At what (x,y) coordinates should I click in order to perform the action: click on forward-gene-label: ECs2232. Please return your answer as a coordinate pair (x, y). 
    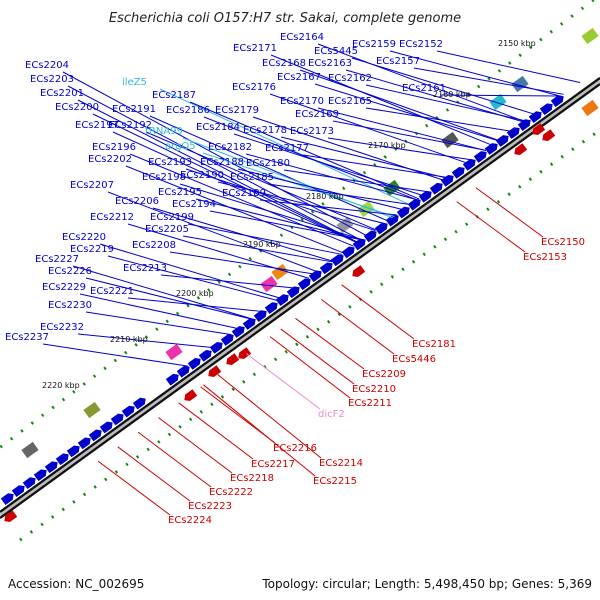
    Looking at the image, I should click on (62, 327).